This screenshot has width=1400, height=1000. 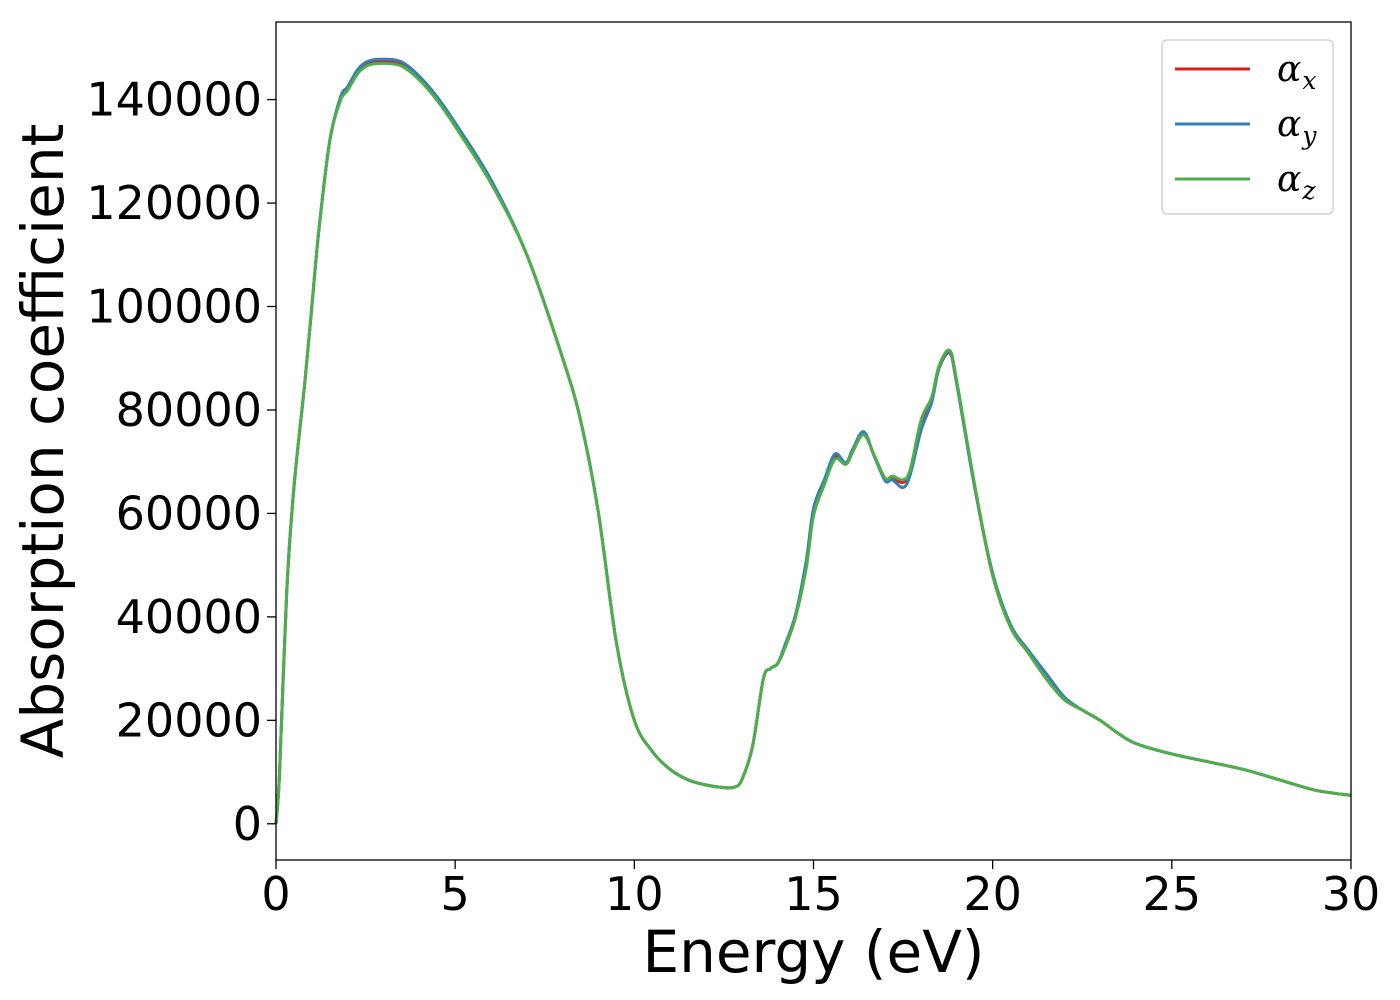 What do you see at coordinates (174, 100) in the screenshot?
I see `y-tick-label: 140000` at bounding box center [174, 100].